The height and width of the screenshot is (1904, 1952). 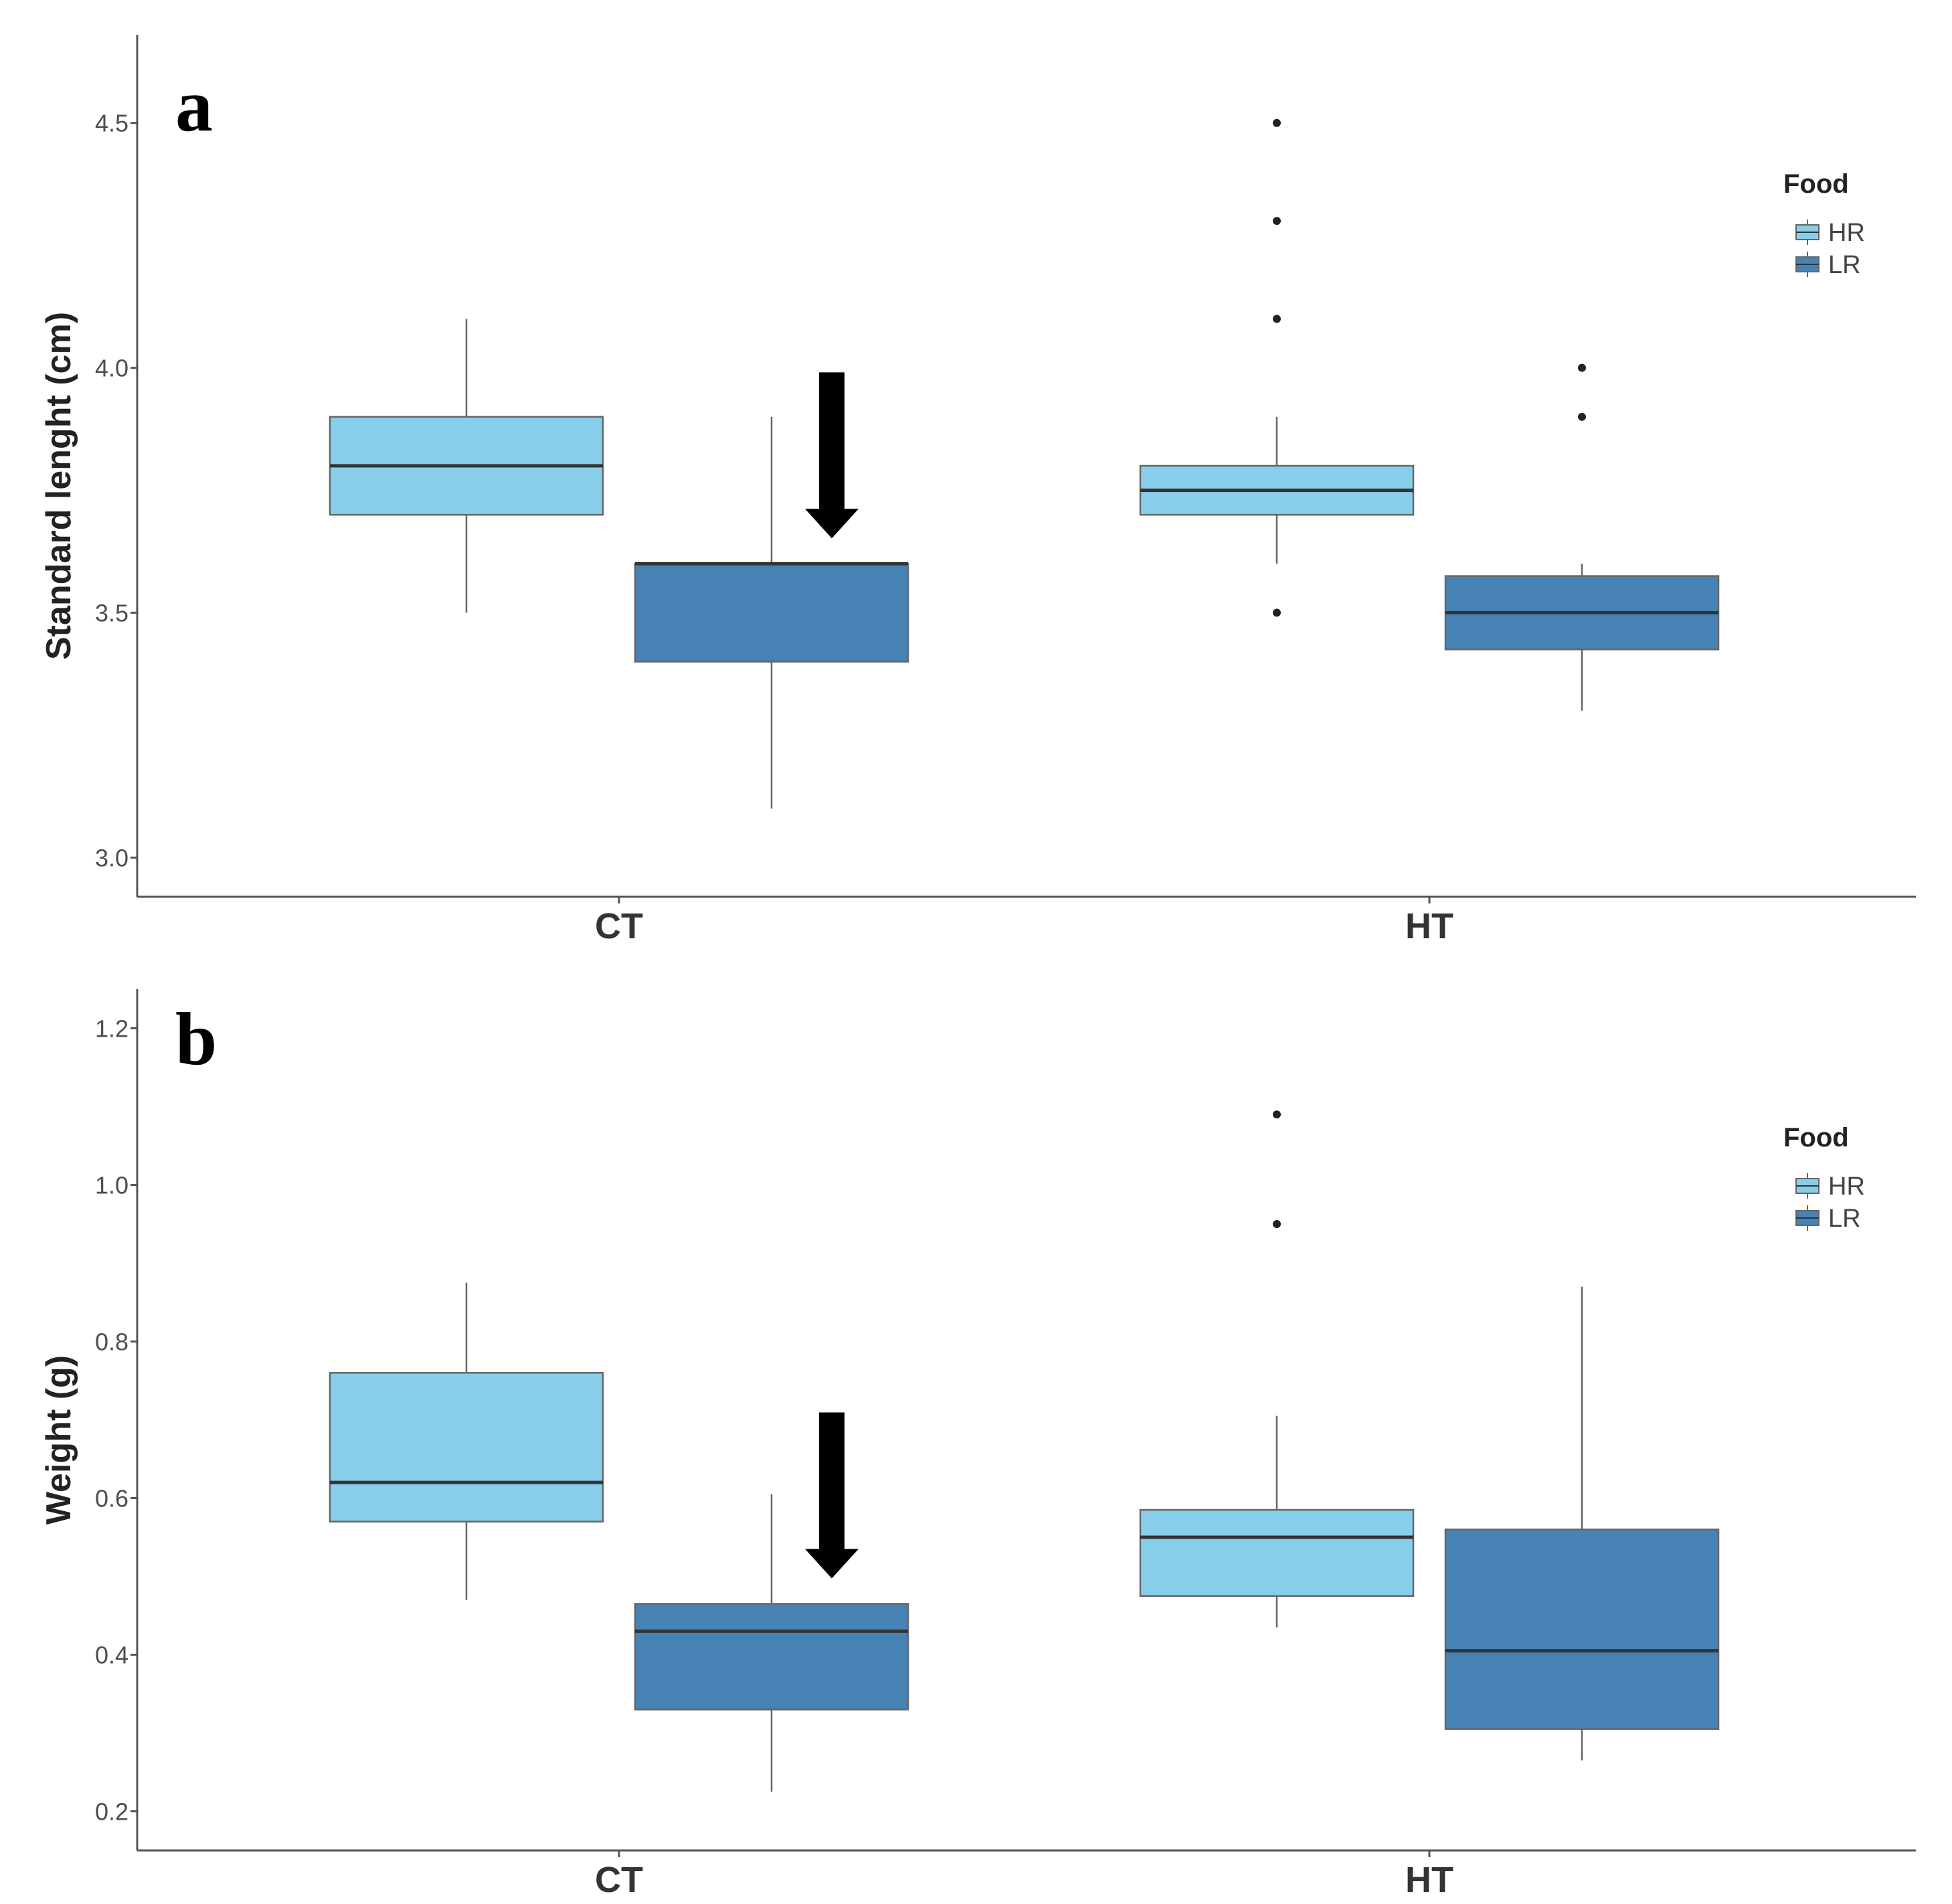 I want to click on y-tick-label: 0.2, so click(x=111, y=1812).